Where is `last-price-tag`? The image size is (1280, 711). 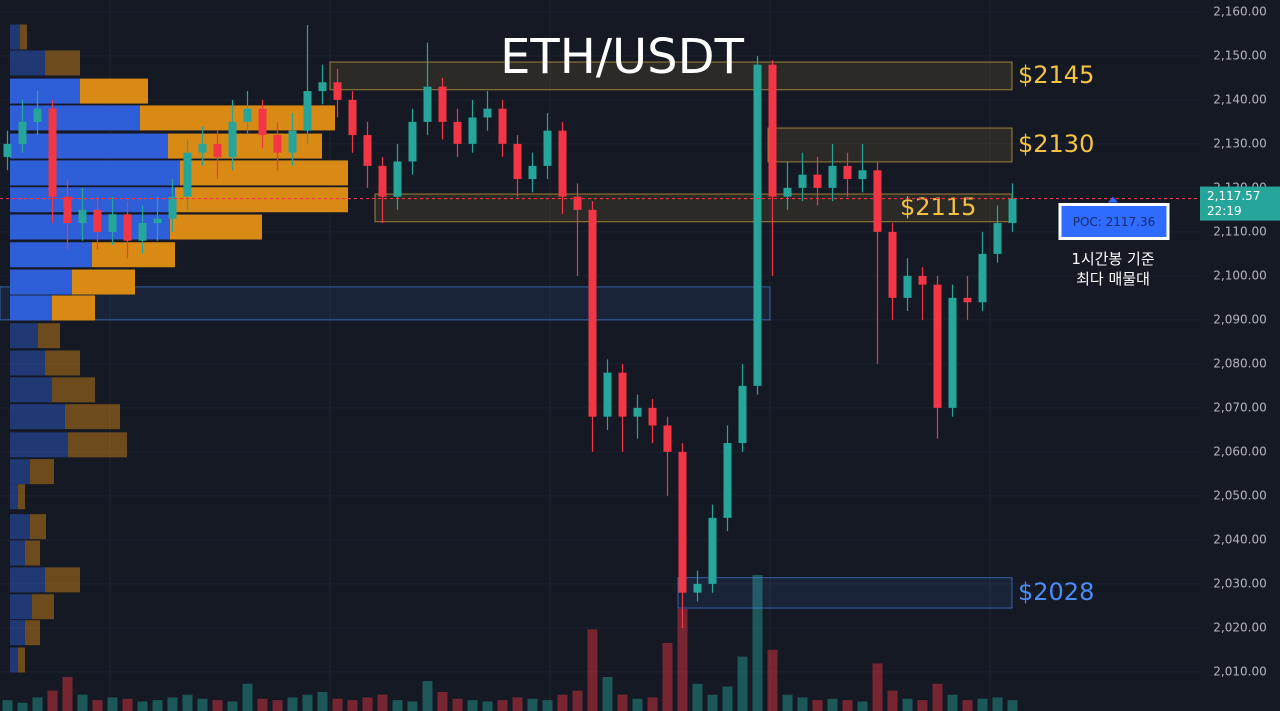 last-price-tag is located at coordinates (1240, 203).